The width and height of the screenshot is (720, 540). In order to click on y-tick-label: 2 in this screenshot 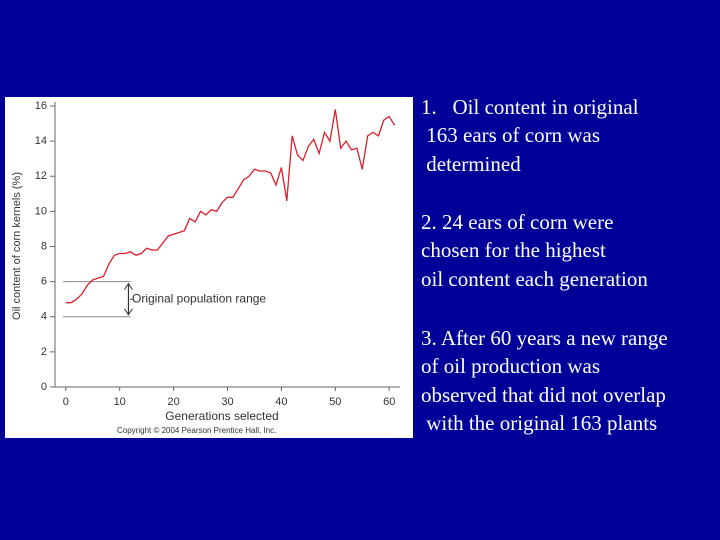, I will do `click(44, 352)`.